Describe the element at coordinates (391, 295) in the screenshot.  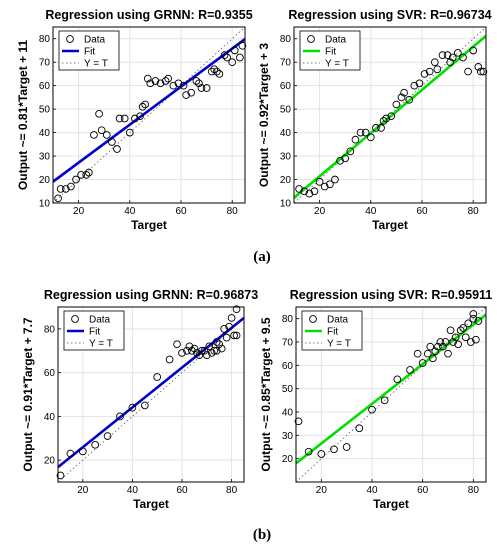
I see `chart-title: Regression using SVR: R=0.95911` at that location.